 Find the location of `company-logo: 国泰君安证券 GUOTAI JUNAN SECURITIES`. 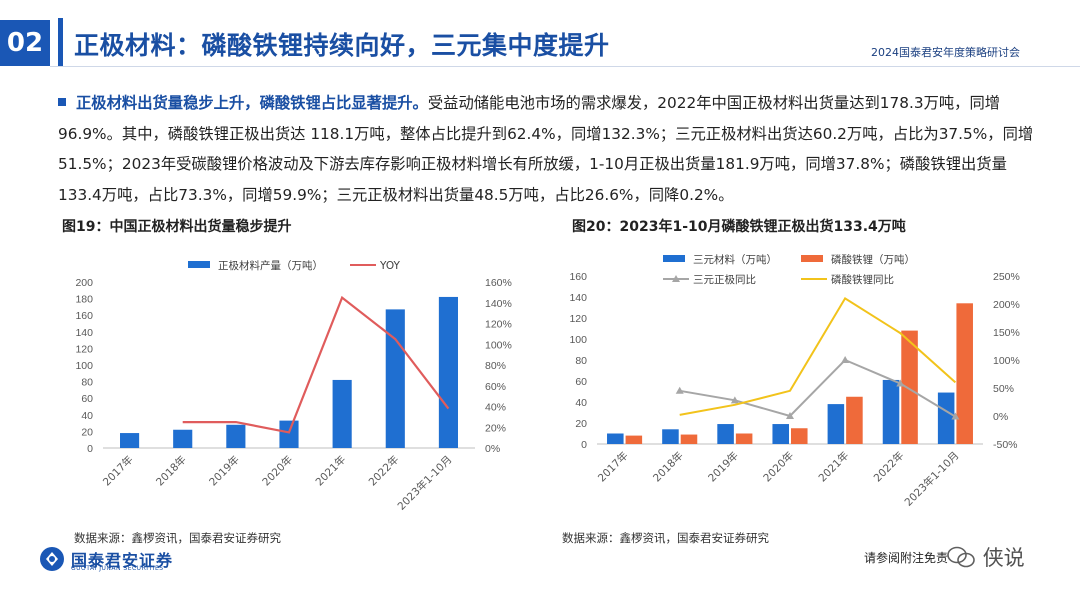

company-logo: 国泰君安证券 GUOTAI JUNAN SECURITIES is located at coordinates (118, 560).